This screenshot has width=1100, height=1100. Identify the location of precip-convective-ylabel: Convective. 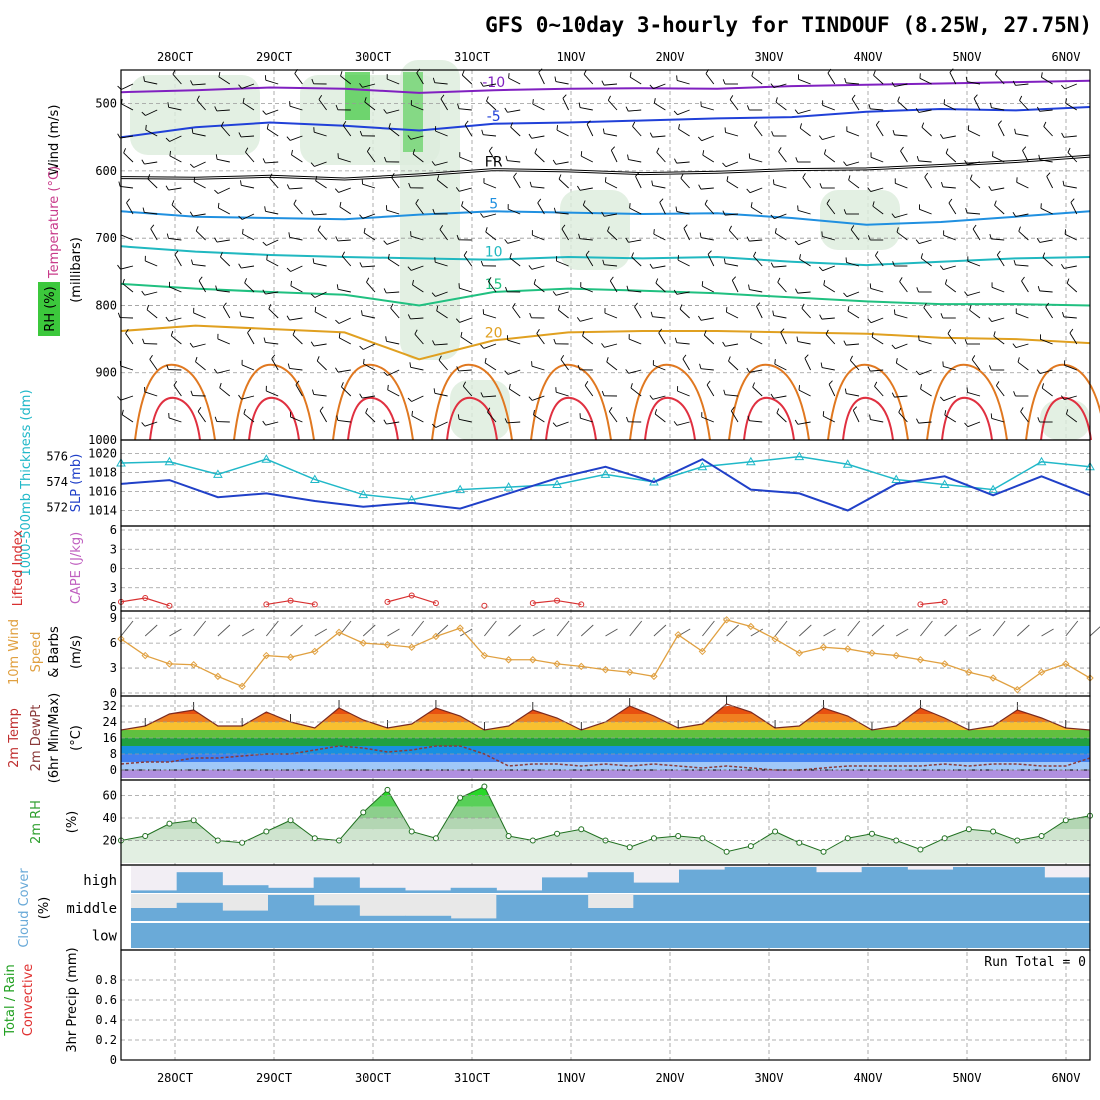
(28, 1000).